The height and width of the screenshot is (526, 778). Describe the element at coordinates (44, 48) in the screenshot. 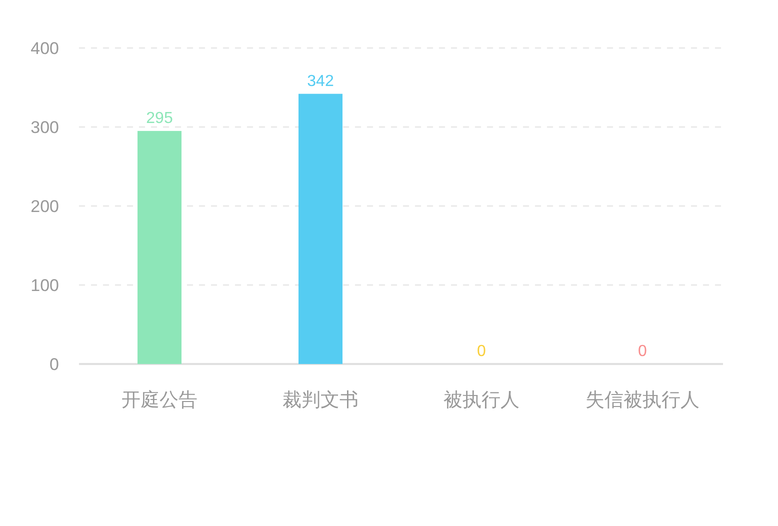

I see `y-tick-label: 400` at that location.